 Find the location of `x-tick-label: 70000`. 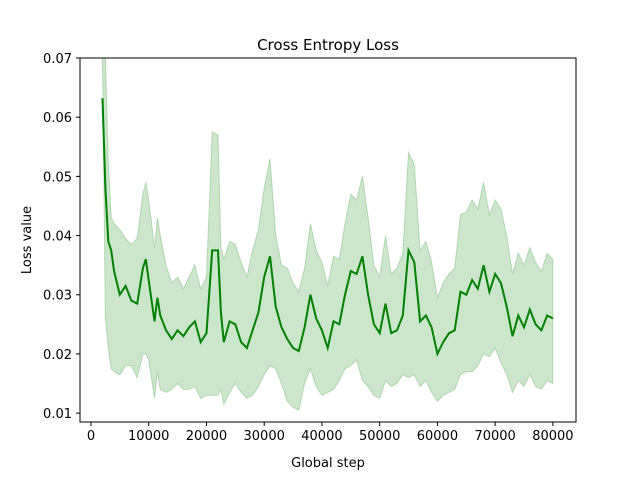

x-tick-label: 70000 is located at coordinates (494, 436).